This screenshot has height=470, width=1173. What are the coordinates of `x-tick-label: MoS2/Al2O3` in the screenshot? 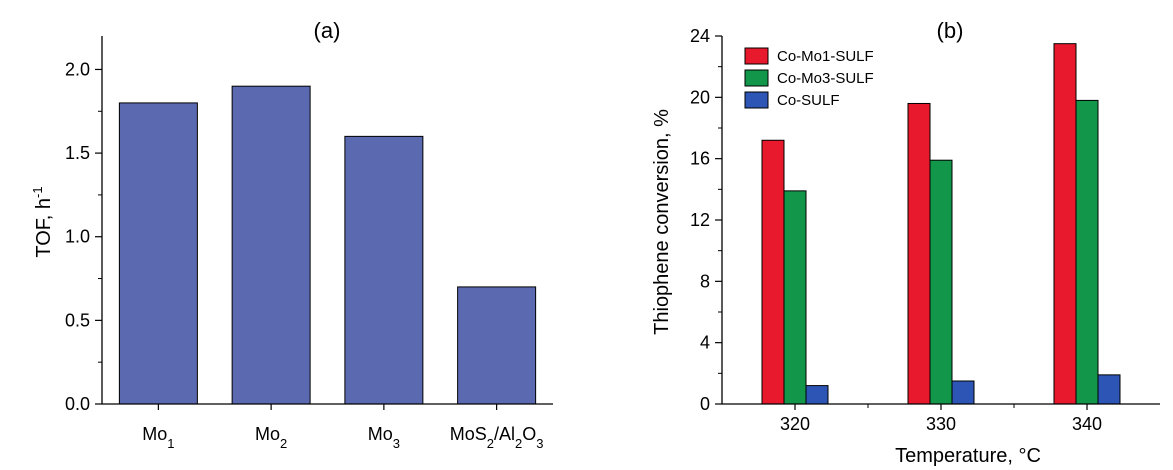 It's located at (497, 437).